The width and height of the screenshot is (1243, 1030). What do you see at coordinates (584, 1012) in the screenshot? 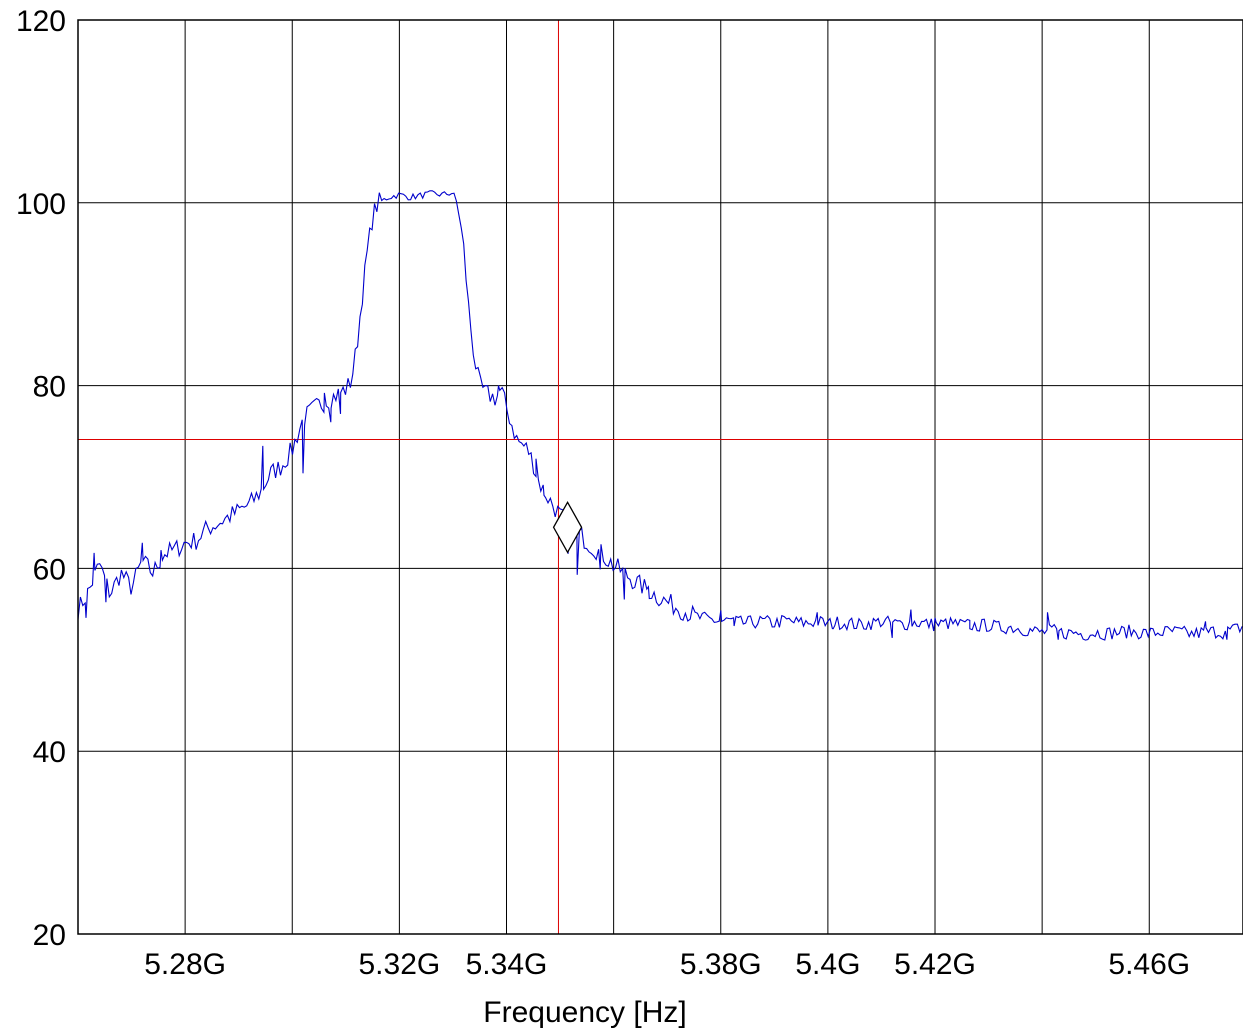
I see `x-axis-title: Frequency [Hz]` at bounding box center [584, 1012].